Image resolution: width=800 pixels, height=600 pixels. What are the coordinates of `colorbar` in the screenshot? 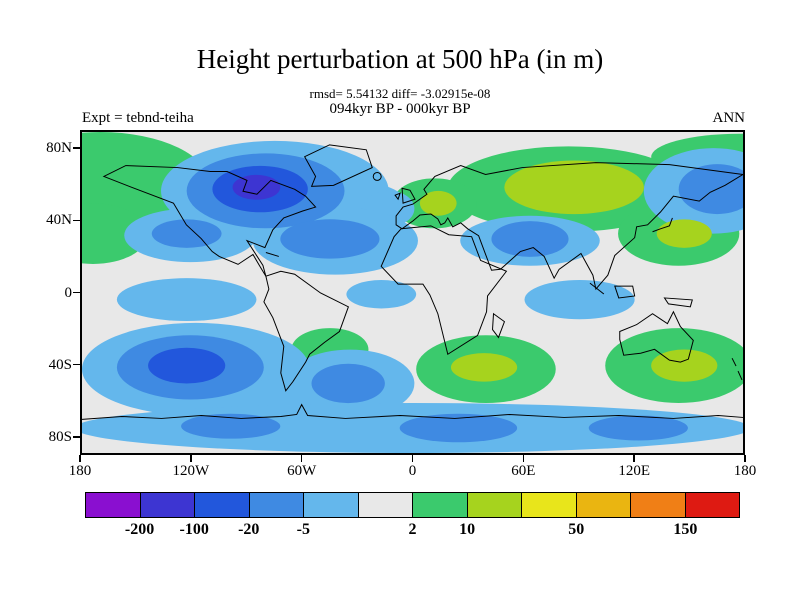 It's located at (412, 505).